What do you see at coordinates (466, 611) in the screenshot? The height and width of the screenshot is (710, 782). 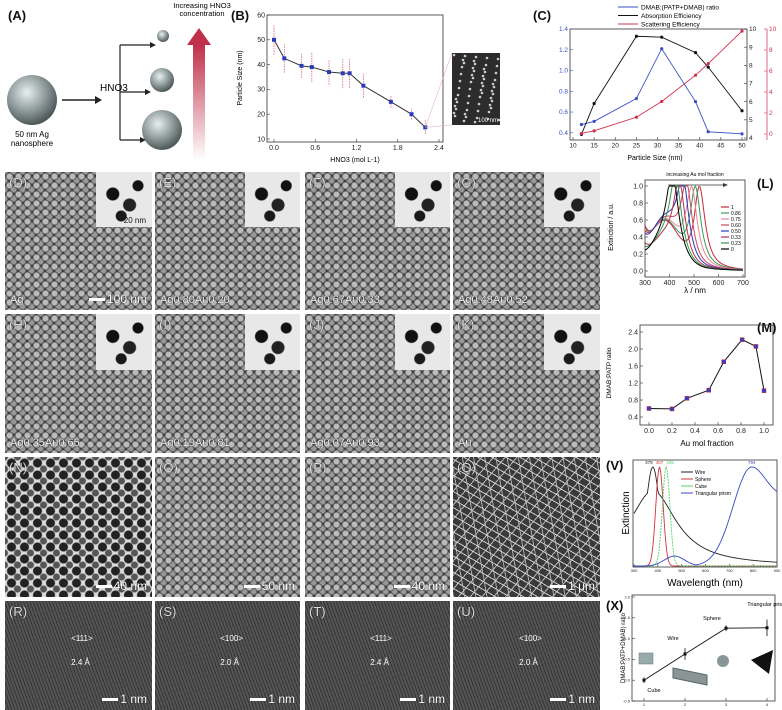 I see `panel-tag: (U)` at bounding box center [466, 611].